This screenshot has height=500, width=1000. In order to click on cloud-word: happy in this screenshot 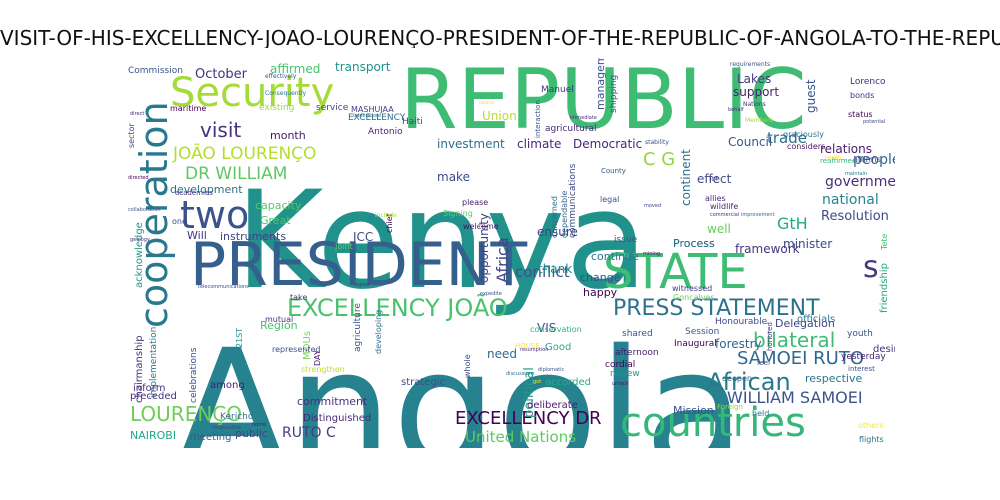, I will do `click(600, 292)`.